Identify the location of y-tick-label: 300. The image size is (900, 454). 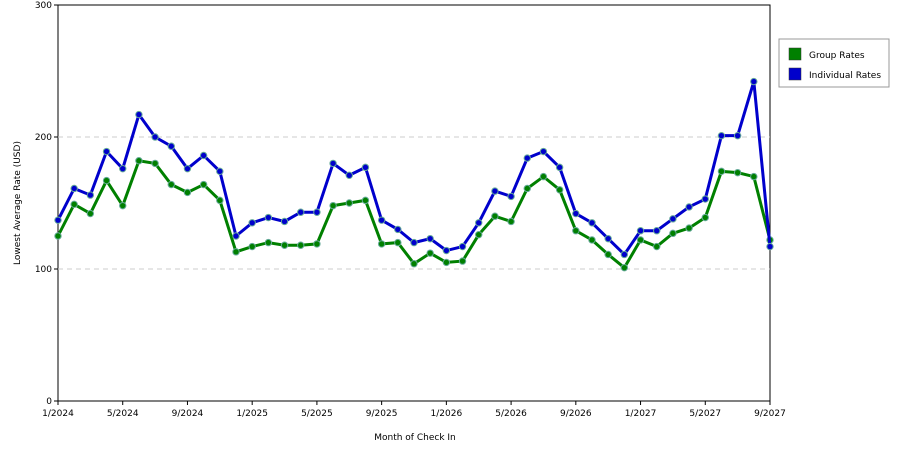
(43, 6).